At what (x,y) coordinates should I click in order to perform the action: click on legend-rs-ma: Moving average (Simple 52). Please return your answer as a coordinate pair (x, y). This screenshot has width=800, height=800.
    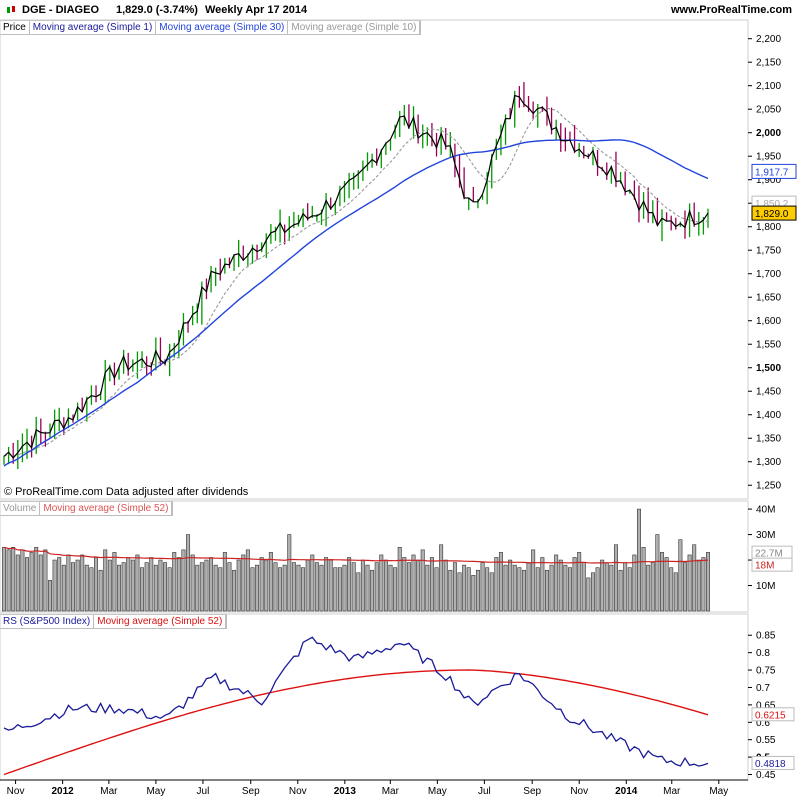
    Looking at the image, I should click on (160, 621).